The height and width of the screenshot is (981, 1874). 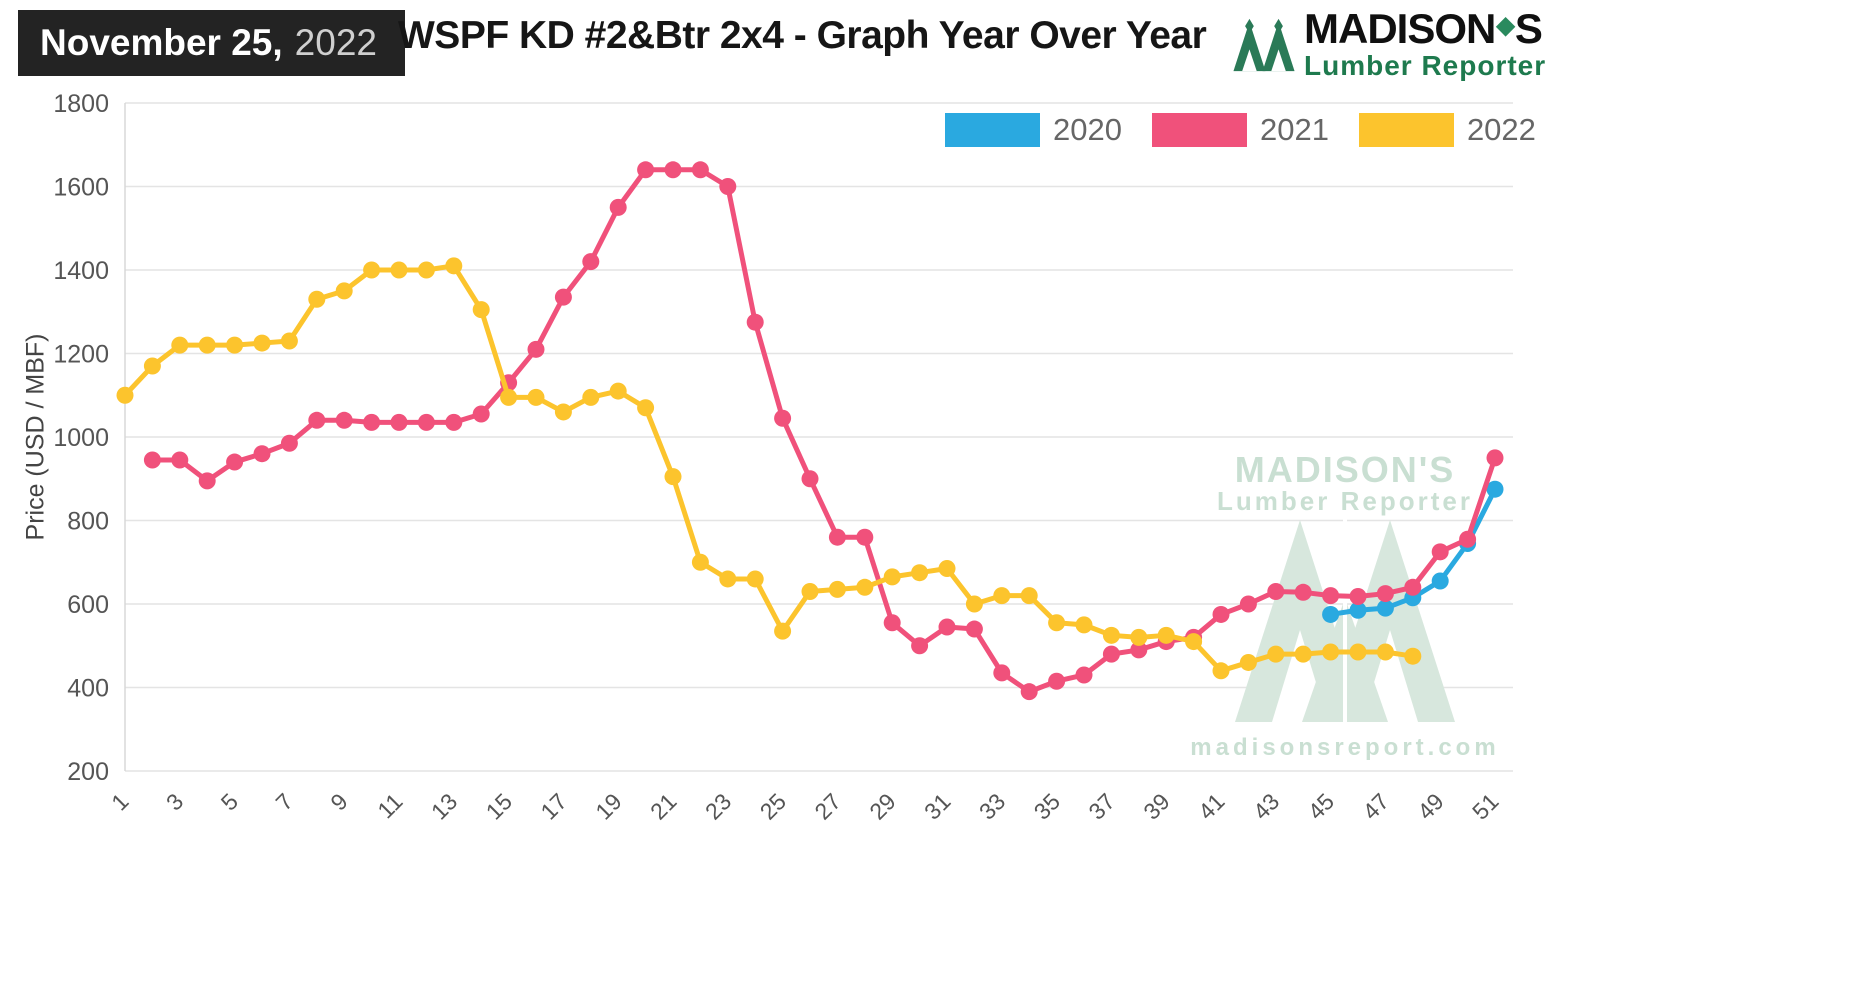 I want to click on date-banner: November 25, 2022, so click(x=211, y=43).